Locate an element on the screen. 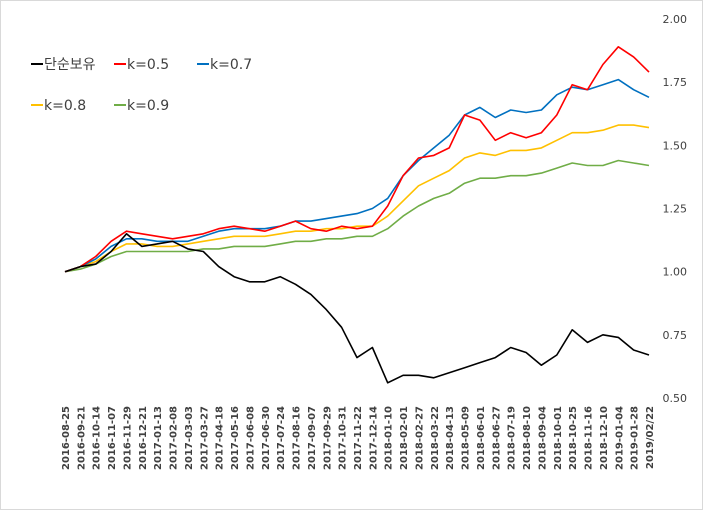  y-tick-label: 1.75 is located at coordinates (675, 82).